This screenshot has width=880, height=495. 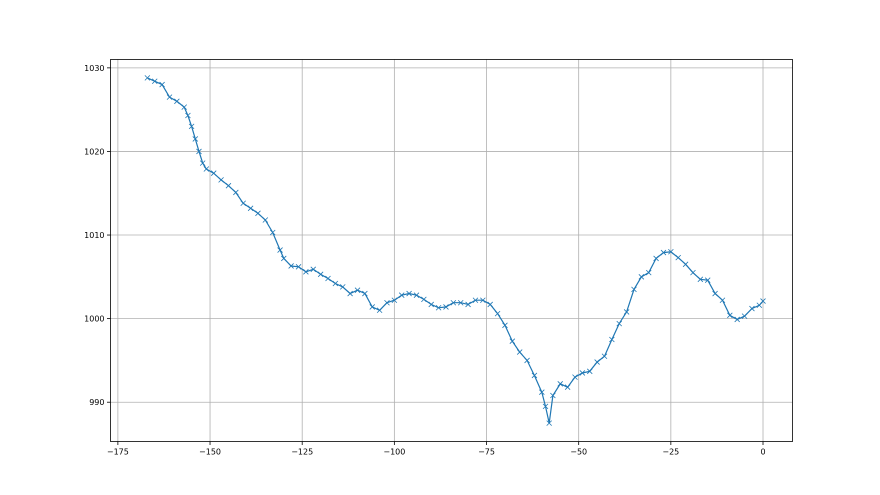 I want to click on y-axis: 990 1000 1010 1020 1030, so click(x=97, y=235).